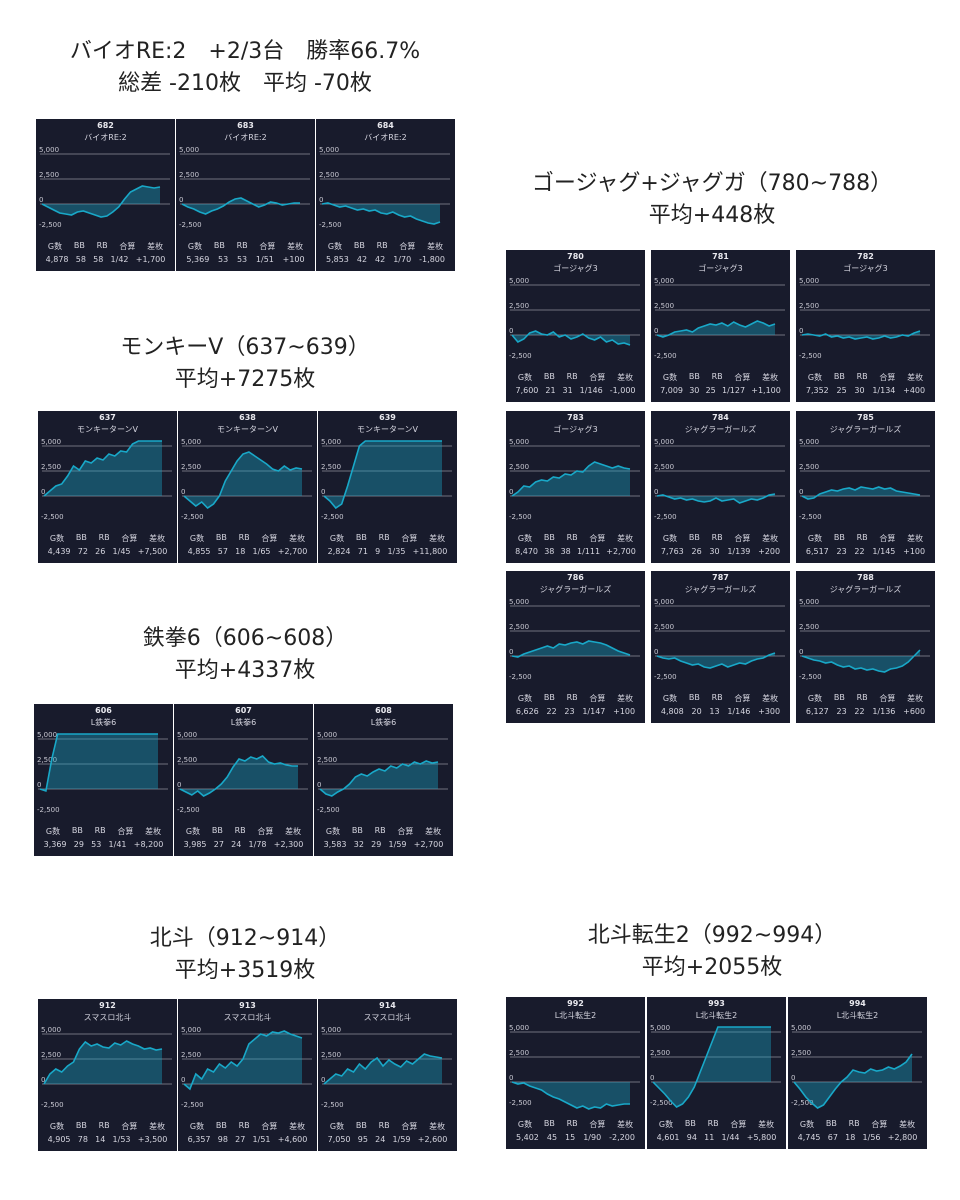  Describe the element at coordinates (871, 1137) in the screenshot. I see `stat-value: 1/56` at that location.